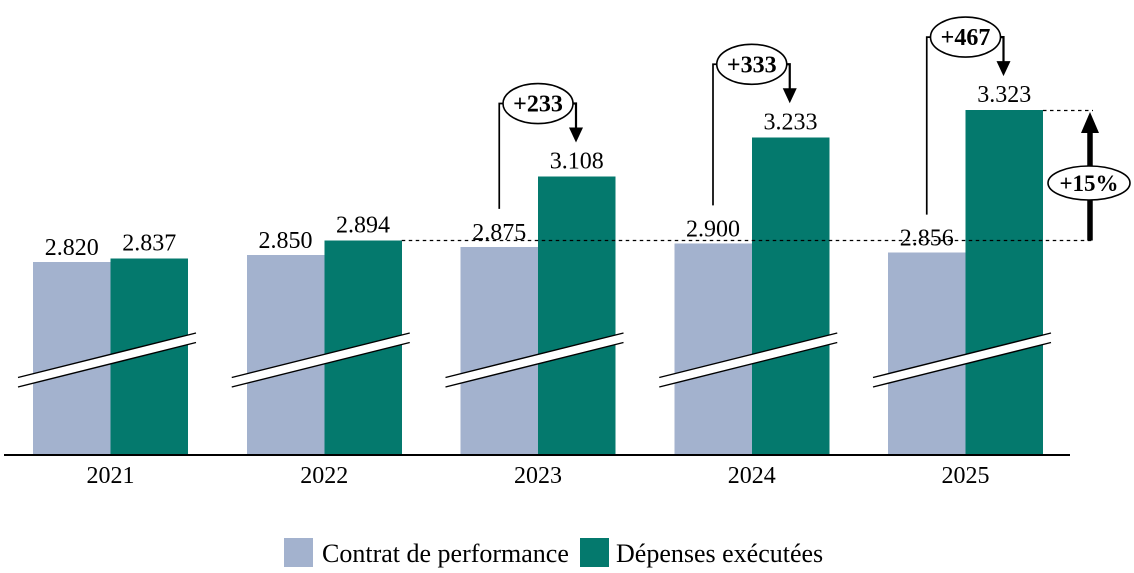 Image resolution: width=1134 pixels, height=573 pixels. I want to click on delta-label-2023: +233, so click(538, 105).